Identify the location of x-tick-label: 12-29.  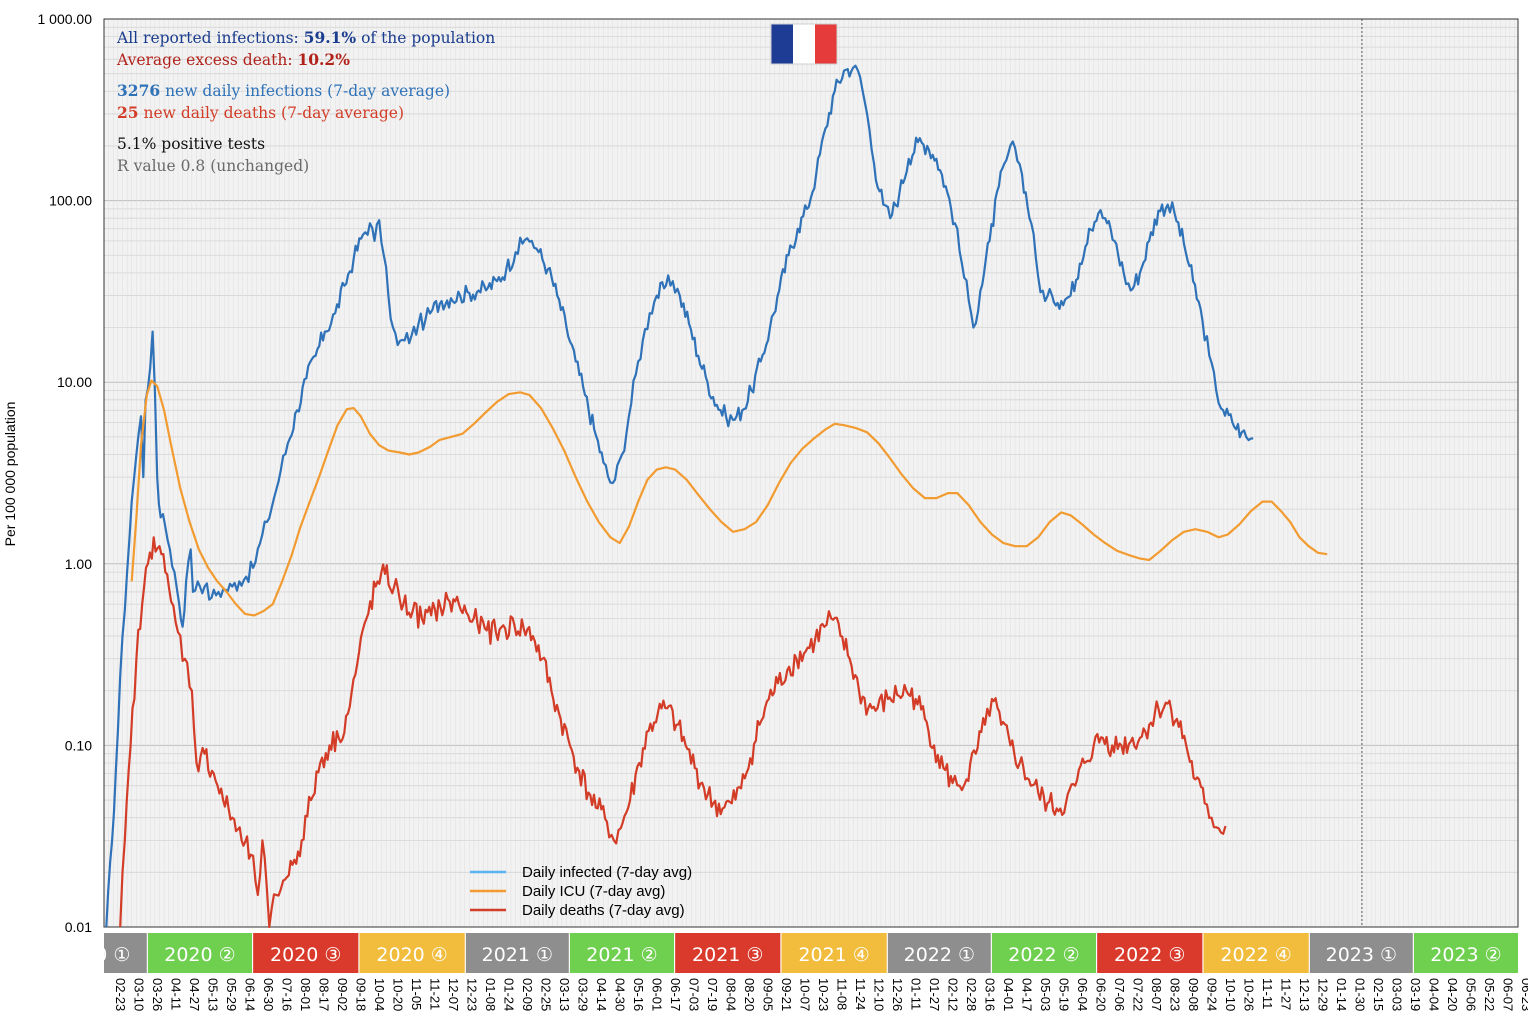
(1323, 994).